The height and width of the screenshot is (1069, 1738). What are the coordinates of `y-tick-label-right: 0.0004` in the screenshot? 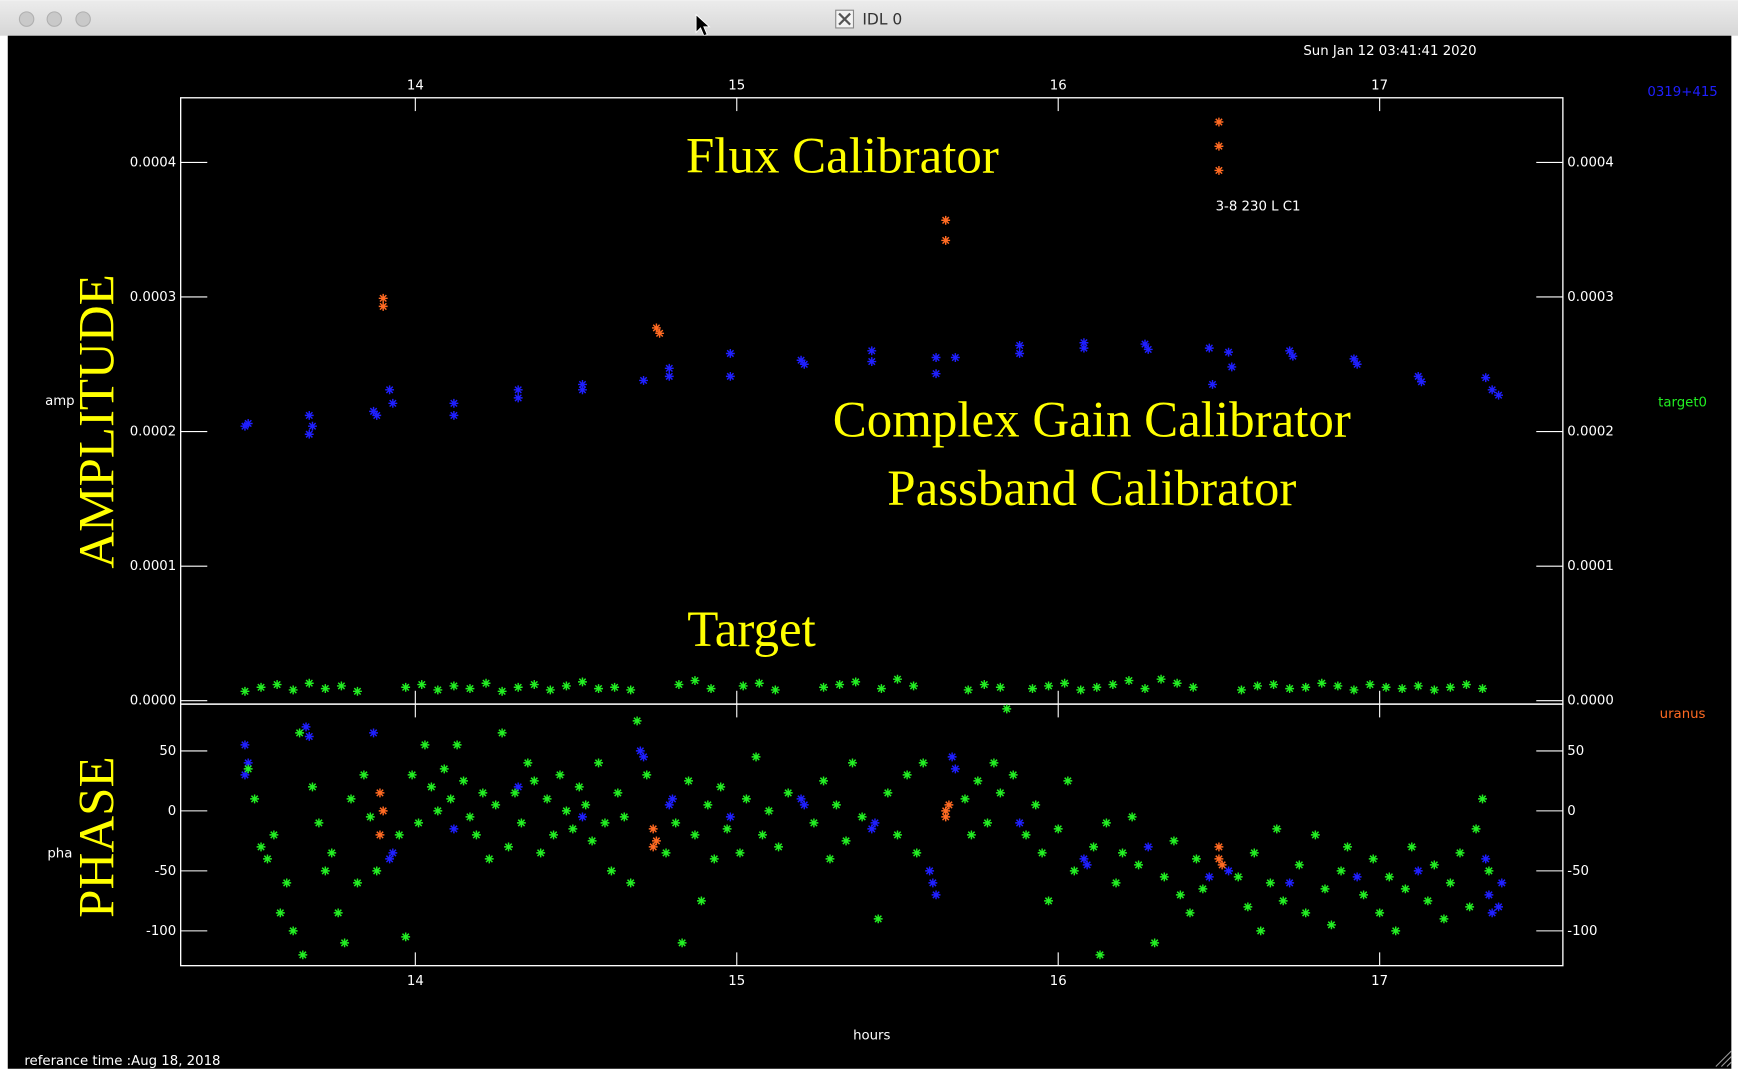 It's located at (1590, 162).